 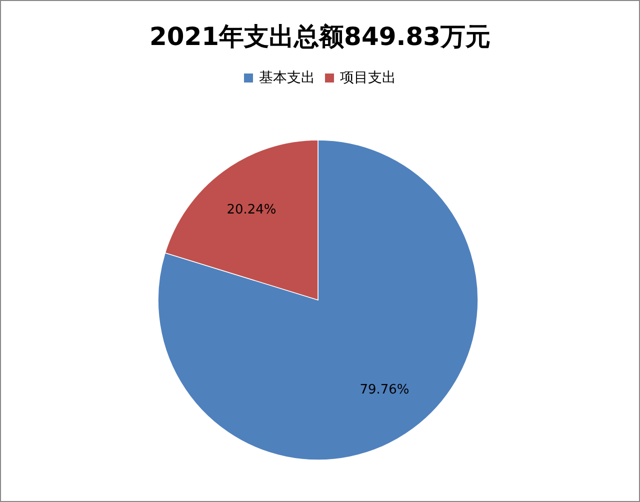 What do you see at coordinates (385, 390) in the screenshot?
I see `data-label: 79.76%` at bounding box center [385, 390].